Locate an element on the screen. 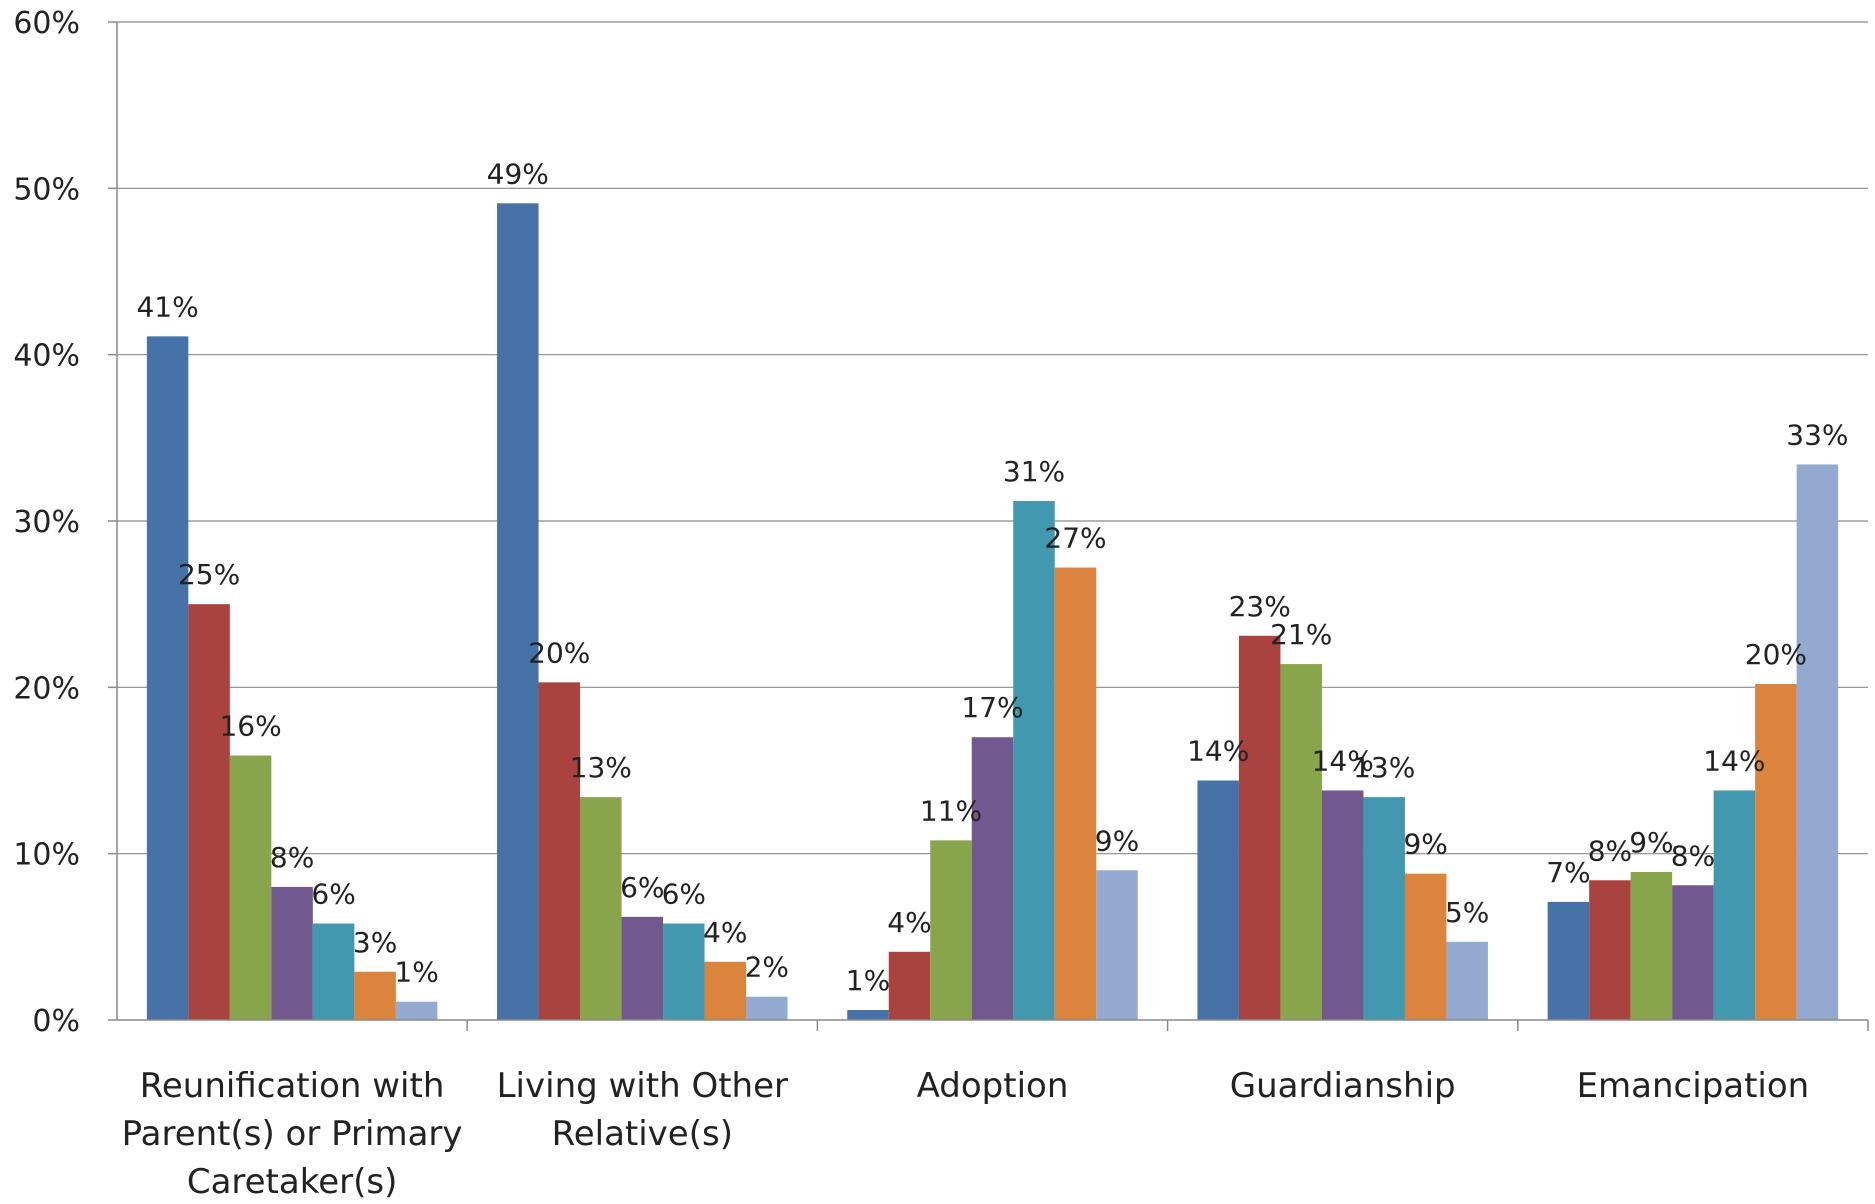 Image resolution: width=1875 pixels, height=1204 pixels. y-tick-label: 0% is located at coordinates (56, 1021).